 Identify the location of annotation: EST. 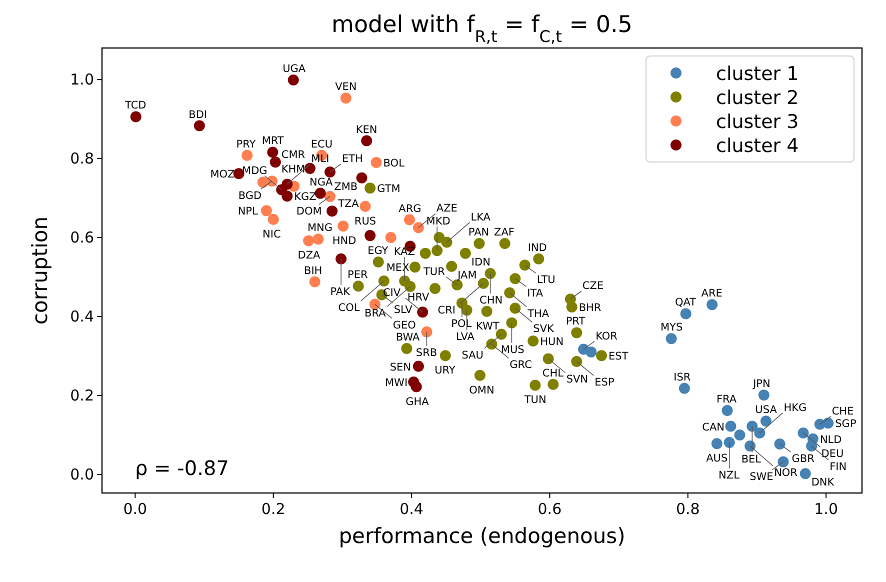
(618, 356).